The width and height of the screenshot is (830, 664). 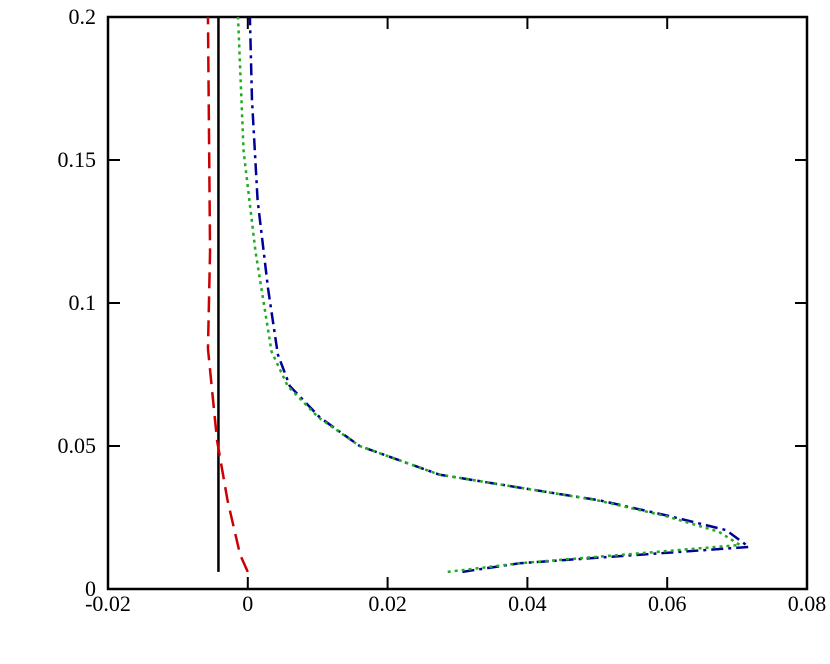 I want to click on x-tick-label: 0.06, so click(x=667, y=603).